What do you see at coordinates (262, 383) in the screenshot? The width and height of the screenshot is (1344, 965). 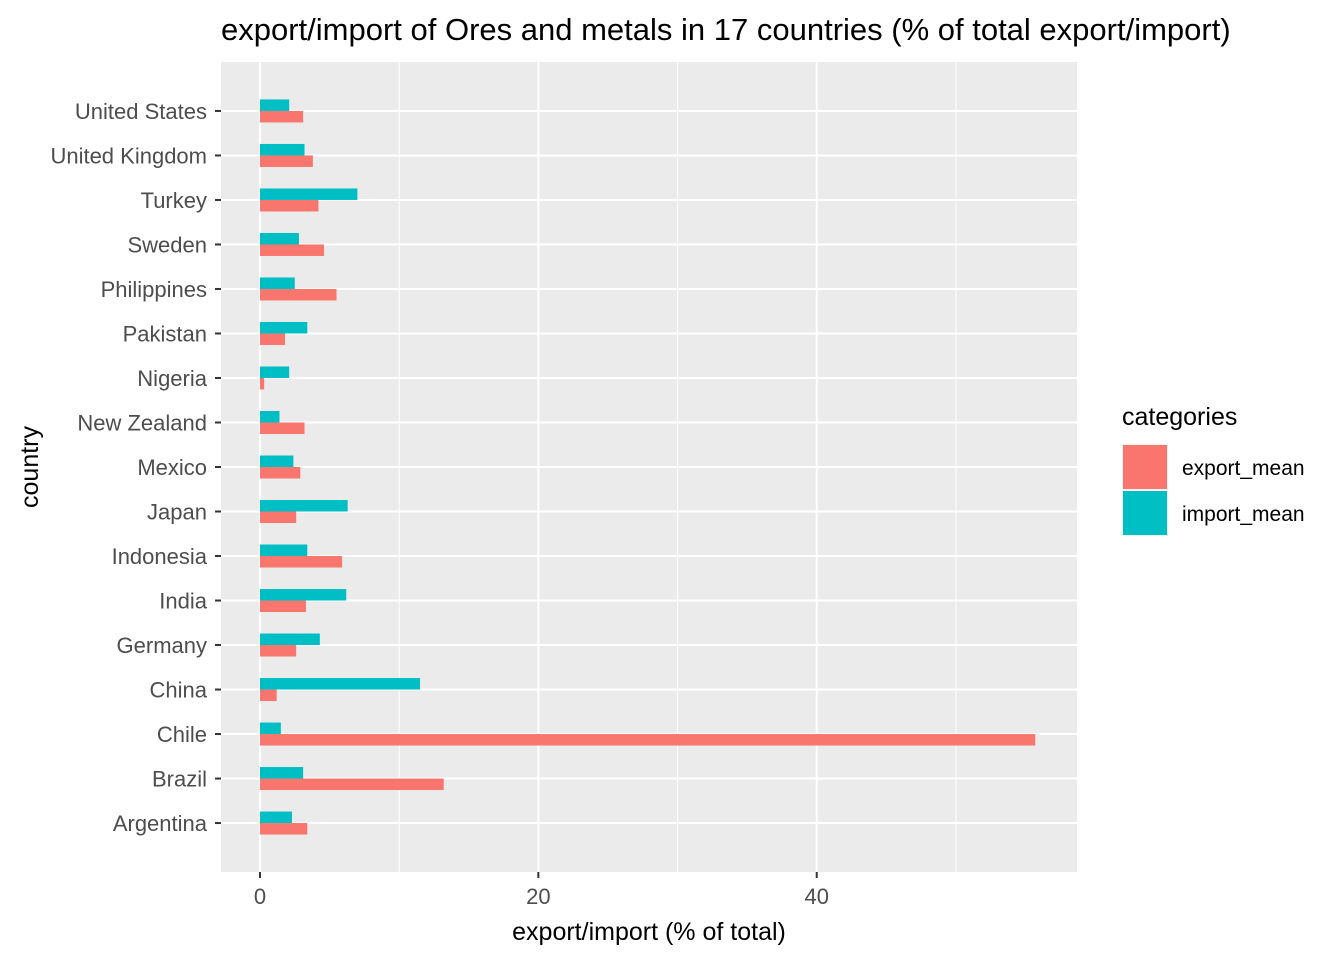 I see `export_mean-bar-nigeria` at bounding box center [262, 383].